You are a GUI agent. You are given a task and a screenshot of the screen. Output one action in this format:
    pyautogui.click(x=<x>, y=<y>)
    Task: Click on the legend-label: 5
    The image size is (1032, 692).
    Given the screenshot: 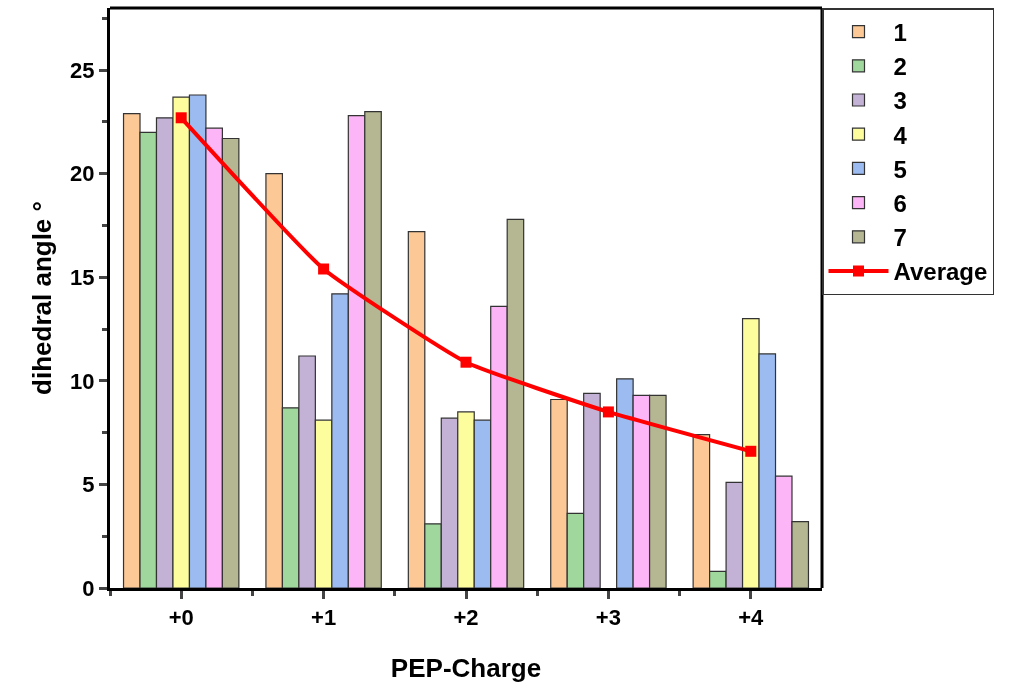 What is the action you would take?
    pyautogui.click(x=900, y=169)
    